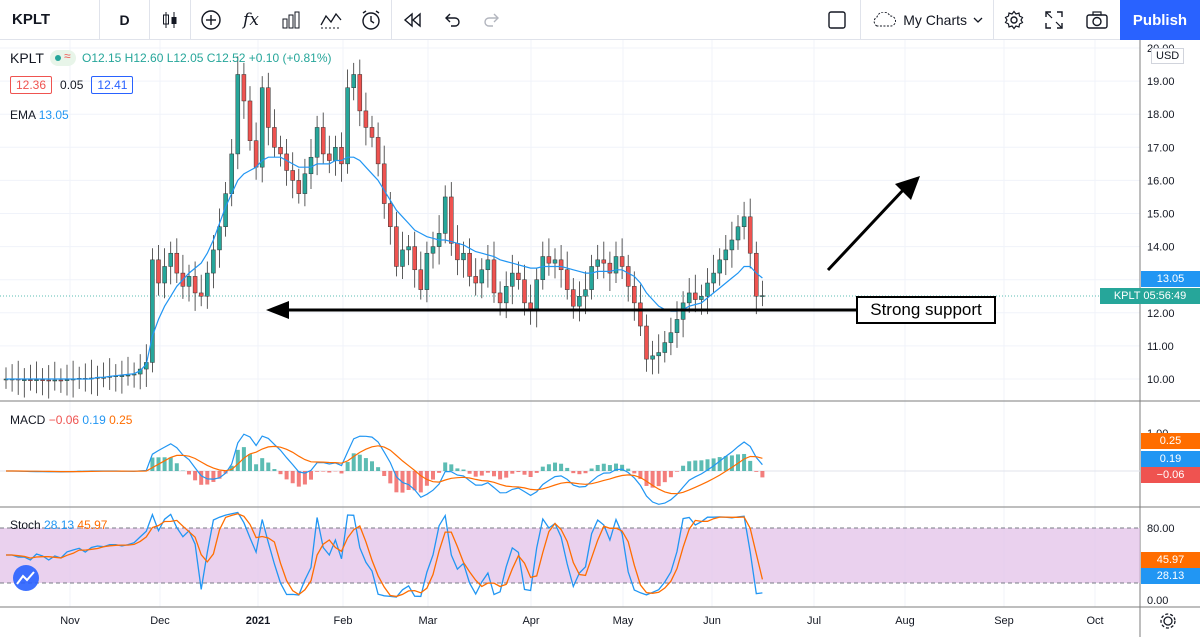 Image resolution: width=1200 pixels, height=637 pixels. What do you see at coordinates (452, 20) in the screenshot?
I see `undo-icon` at bounding box center [452, 20].